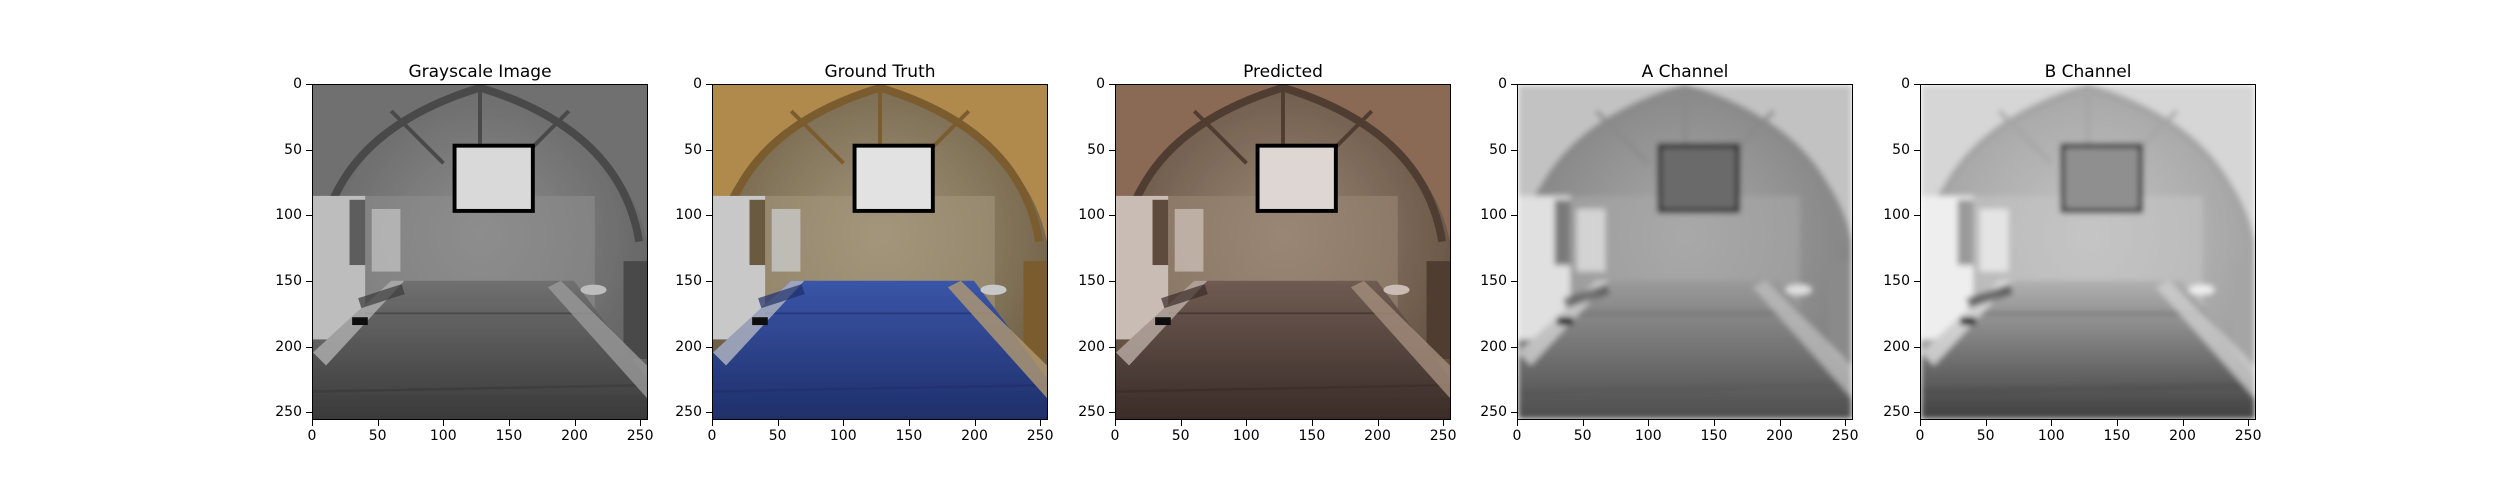 Image resolution: width=2500 pixels, height=500 pixels. What do you see at coordinates (880, 72) in the screenshot?
I see `panel-title: Ground Truth` at bounding box center [880, 72].